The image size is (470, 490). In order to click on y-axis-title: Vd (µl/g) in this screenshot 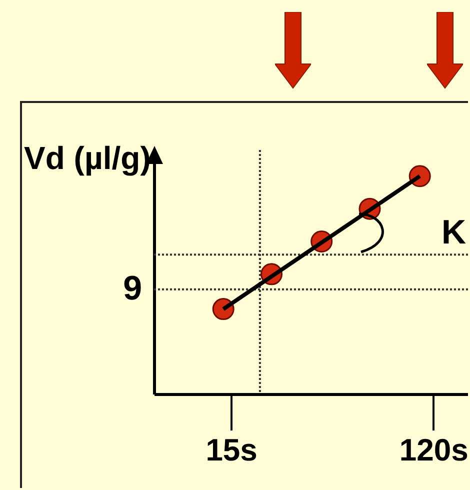, I will do `click(88, 158)`.